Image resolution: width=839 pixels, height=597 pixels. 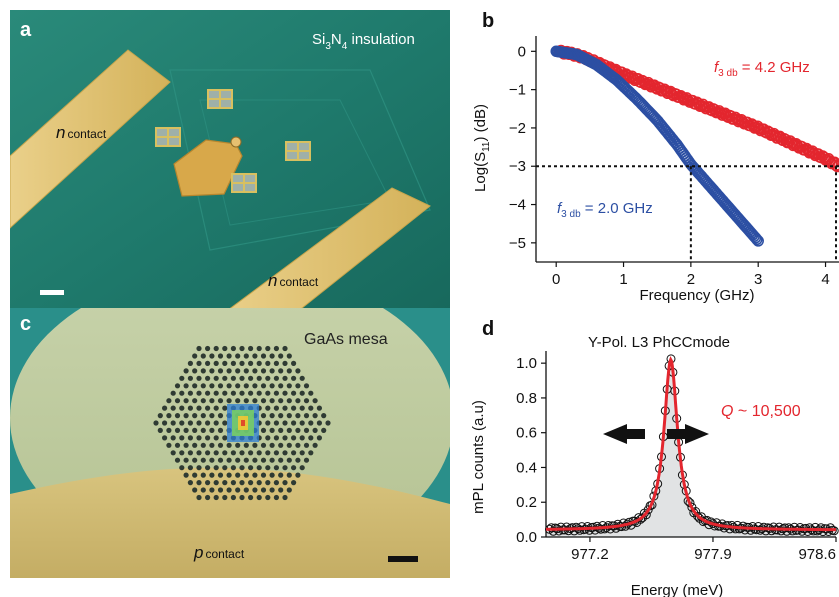 I want to click on x-tick-label: 977.9, so click(x=713, y=554).